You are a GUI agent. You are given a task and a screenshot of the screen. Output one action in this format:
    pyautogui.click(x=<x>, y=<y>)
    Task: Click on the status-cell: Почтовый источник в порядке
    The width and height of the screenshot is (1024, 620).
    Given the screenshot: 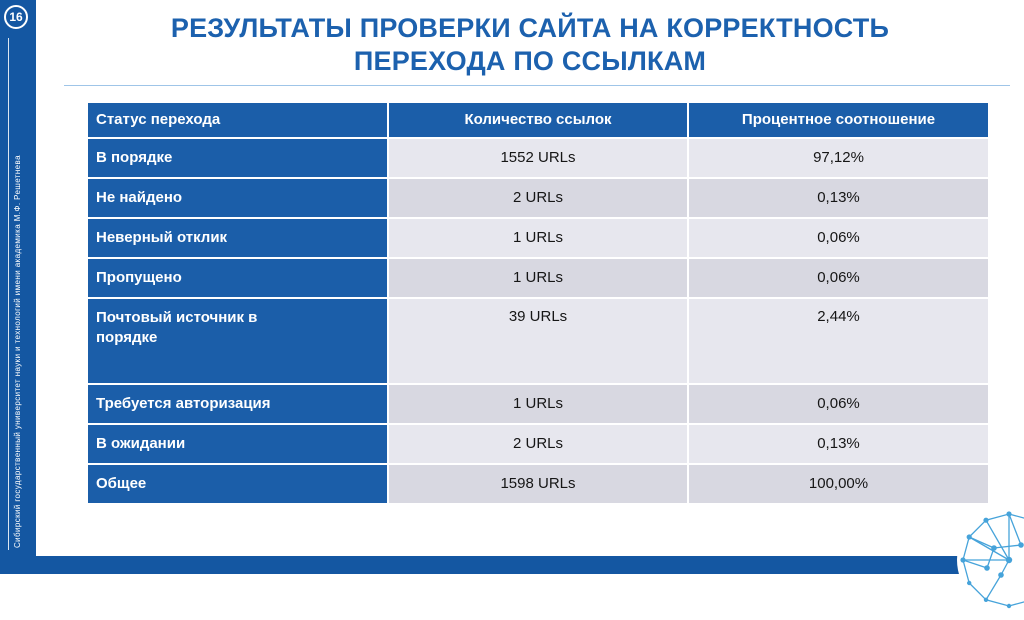 What is the action you would take?
    pyautogui.click(x=237, y=340)
    